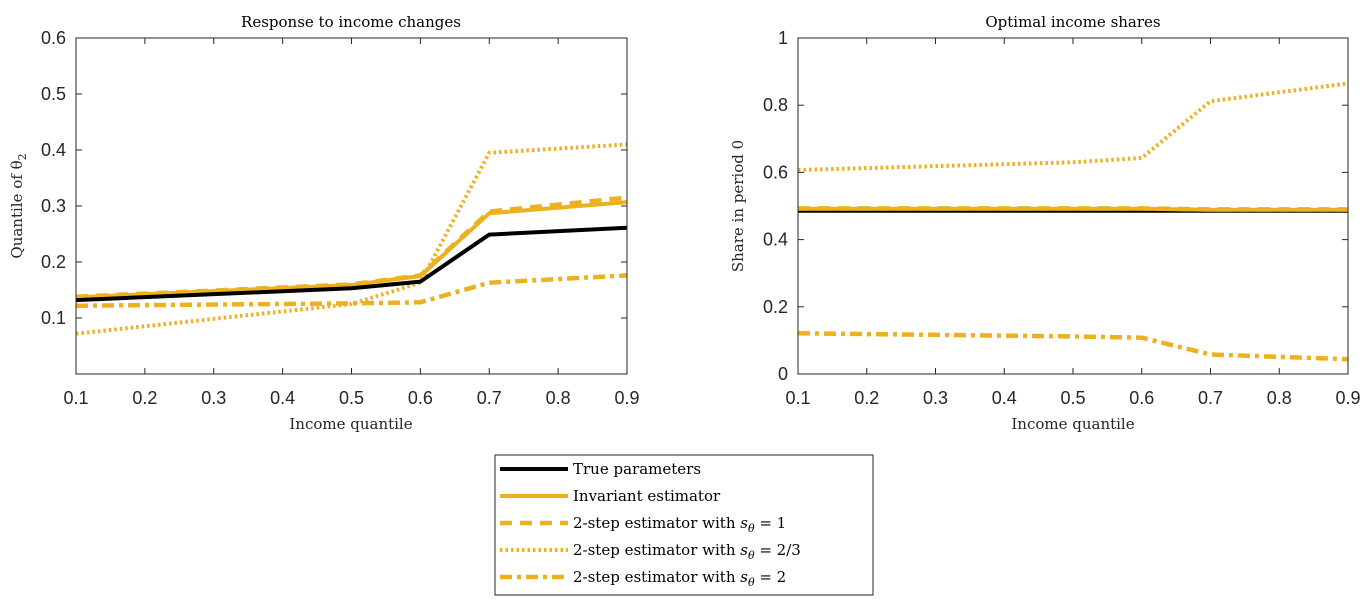 This screenshot has width=1365, height=600. What do you see at coordinates (420, 398) in the screenshot?
I see `left-chart-xtick-label: 0.6` at bounding box center [420, 398].